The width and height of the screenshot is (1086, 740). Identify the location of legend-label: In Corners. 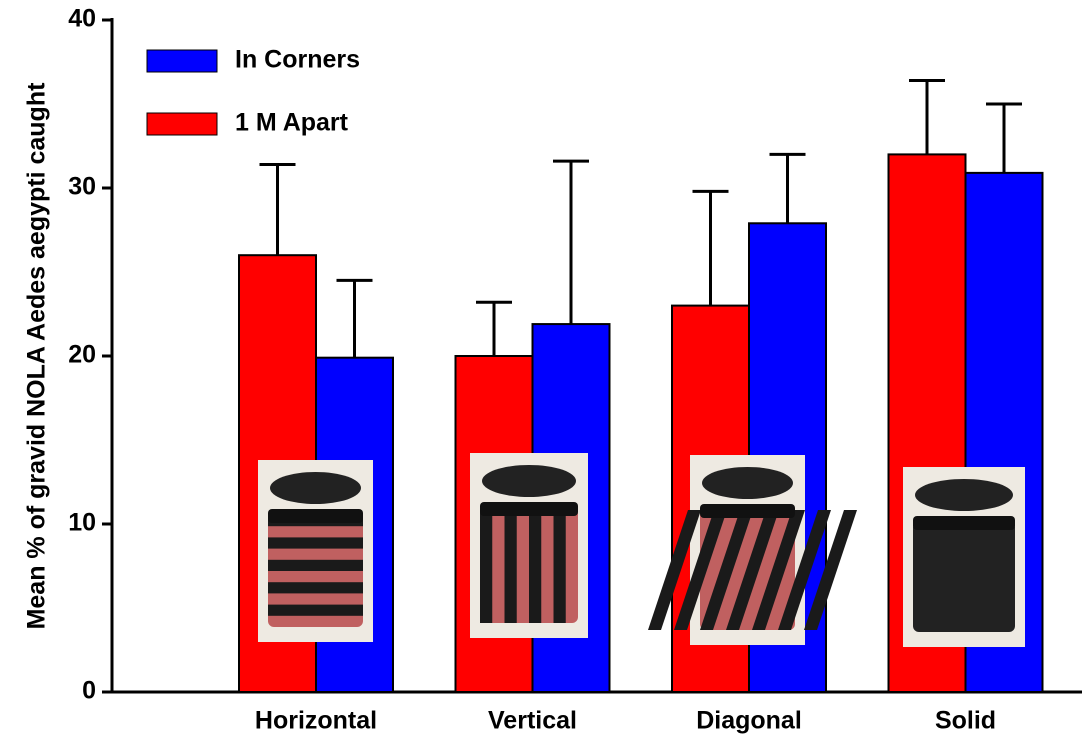
(297, 60).